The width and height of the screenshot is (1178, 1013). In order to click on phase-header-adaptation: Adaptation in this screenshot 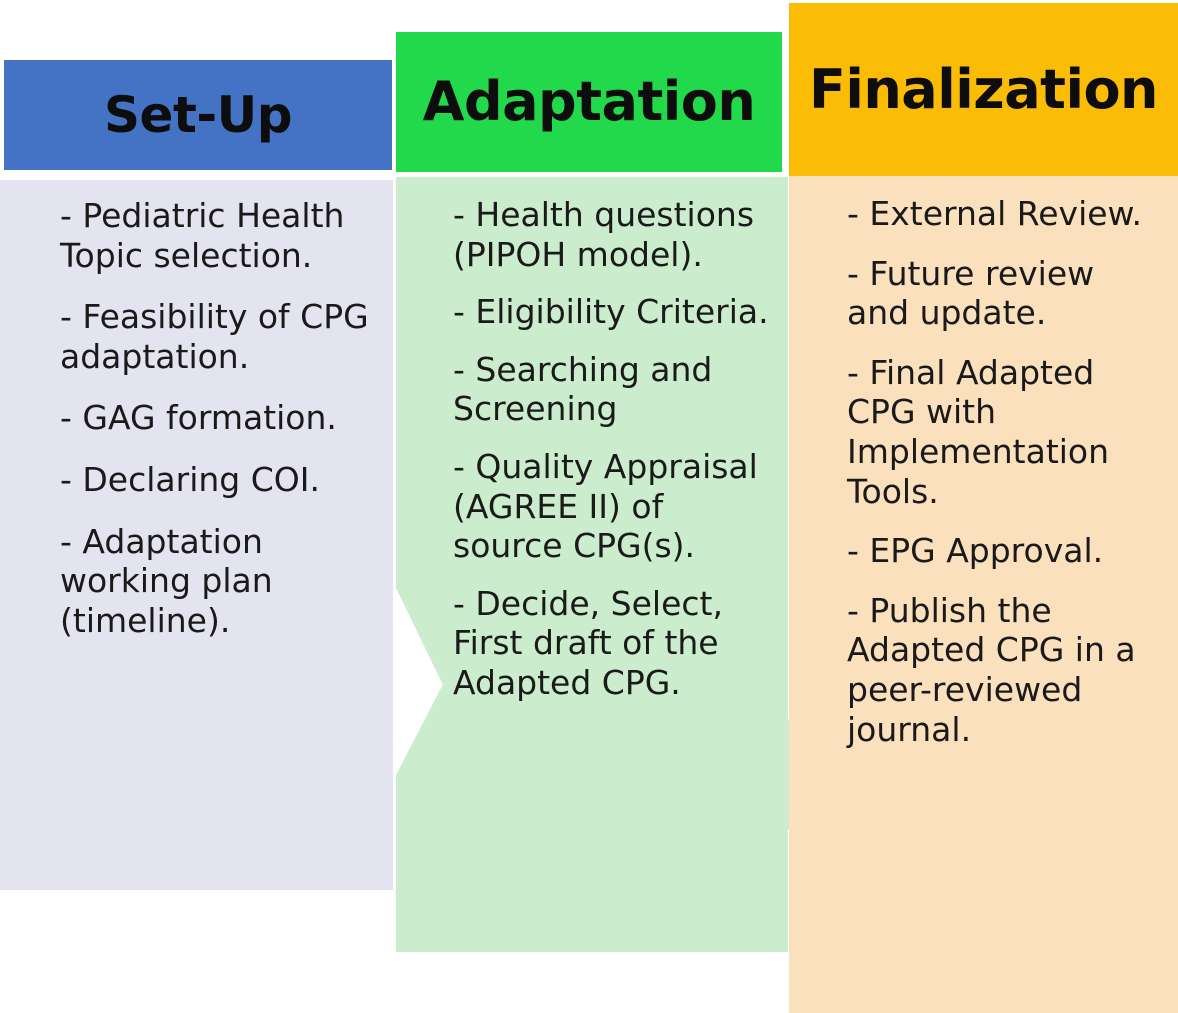, I will do `click(589, 102)`.